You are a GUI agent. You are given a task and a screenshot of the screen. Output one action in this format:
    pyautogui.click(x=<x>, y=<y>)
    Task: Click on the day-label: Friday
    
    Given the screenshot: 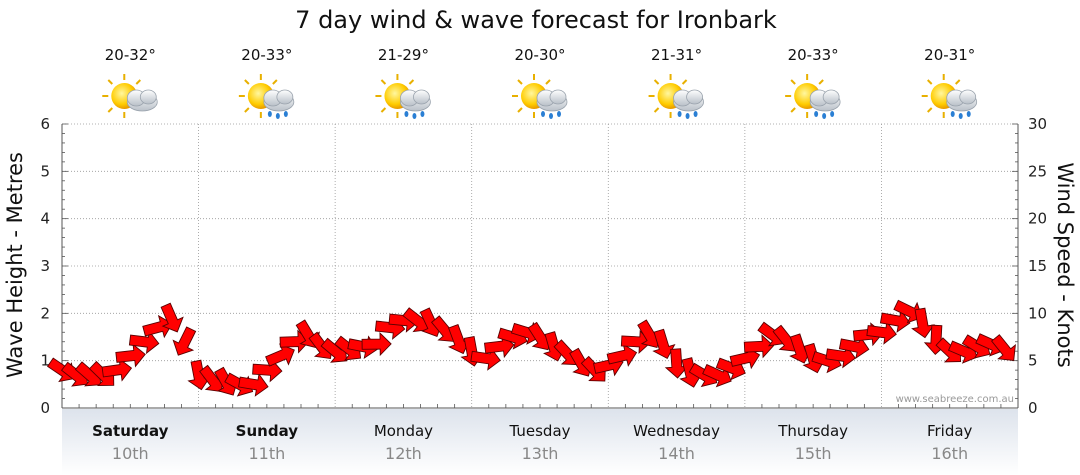 What is the action you would take?
    pyautogui.click(x=950, y=431)
    